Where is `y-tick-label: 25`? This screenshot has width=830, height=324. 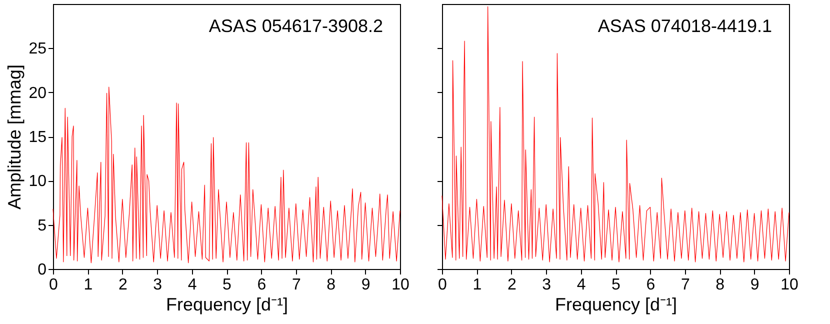
y-tick-label: 25 is located at coordinates (37, 49).